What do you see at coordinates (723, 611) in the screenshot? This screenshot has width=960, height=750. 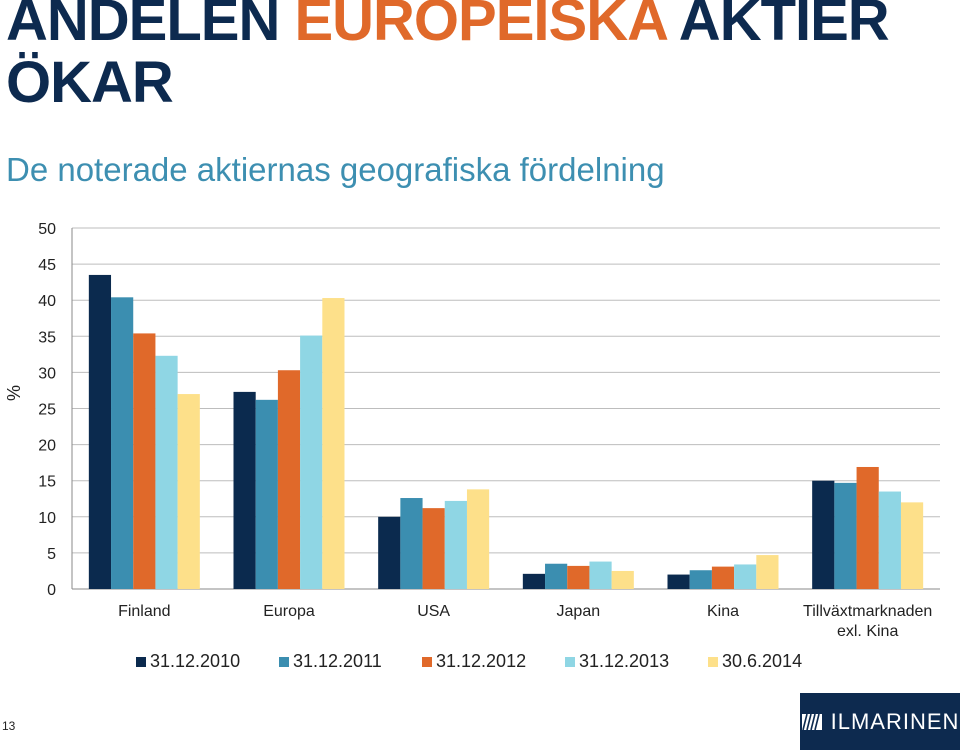 I see `x-tick-label: Kina` at bounding box center [723, 611].